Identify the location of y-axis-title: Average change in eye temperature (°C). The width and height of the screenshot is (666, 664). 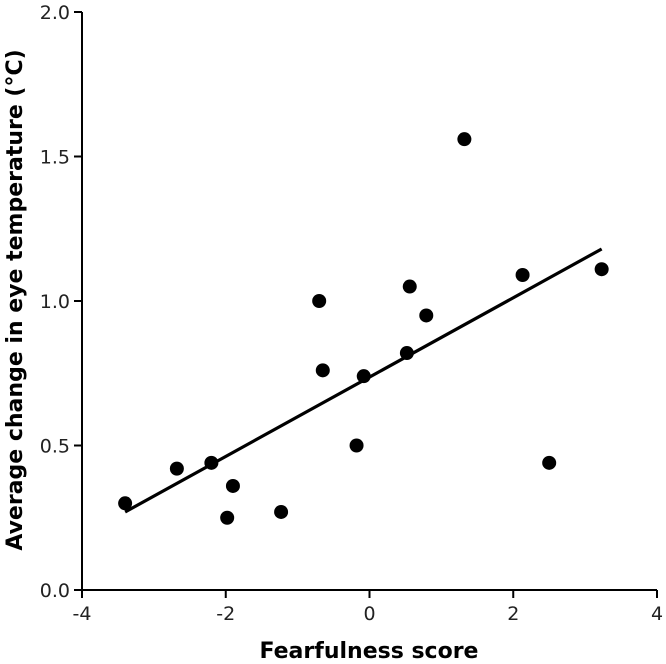
(15, 299).